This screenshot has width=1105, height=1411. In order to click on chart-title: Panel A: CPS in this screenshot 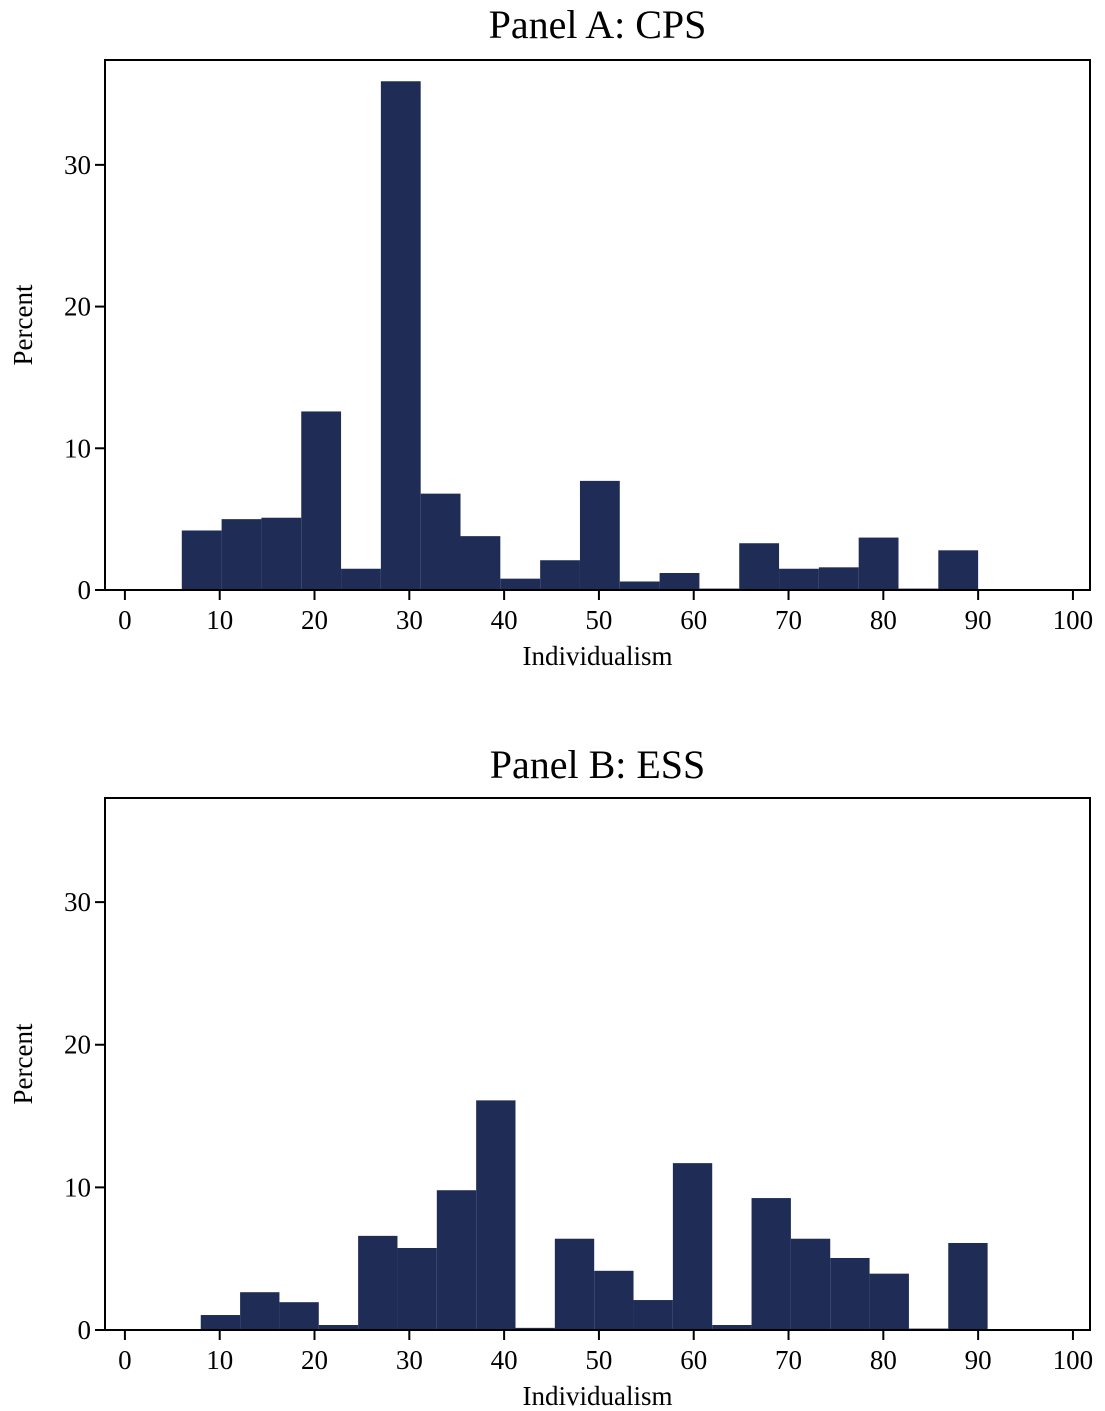, I will do `click(598, 24)`.